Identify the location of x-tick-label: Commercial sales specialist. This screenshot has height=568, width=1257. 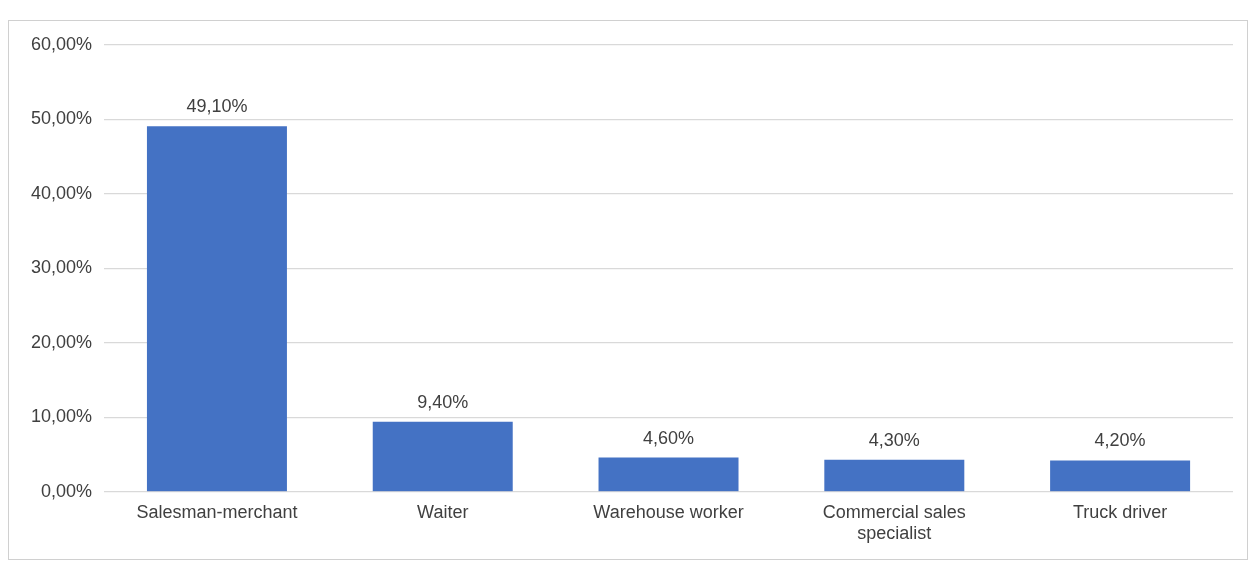
(894, 522).